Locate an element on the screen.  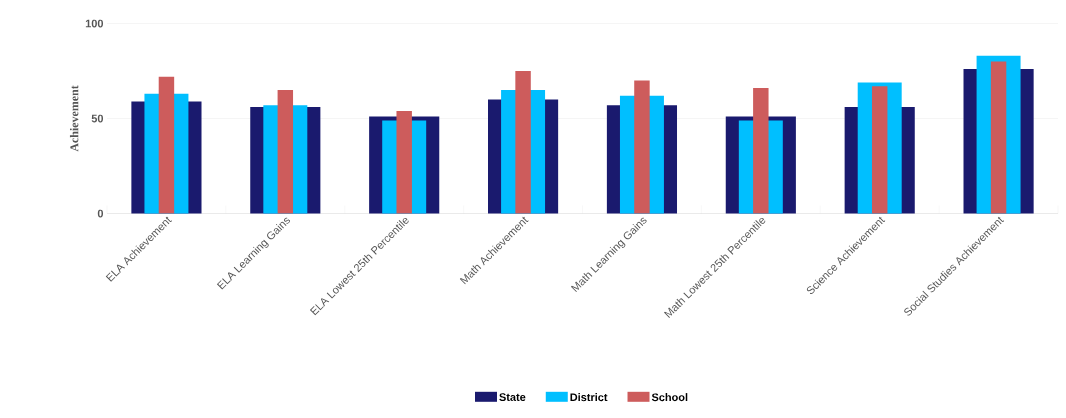
legend-label: State is located at coordinates (512, 397).